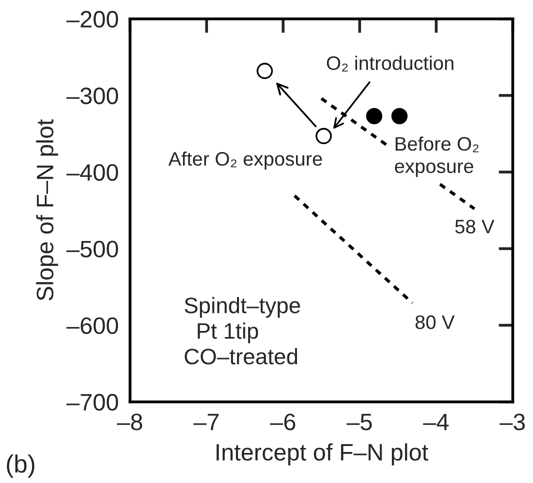 This screenshot has width=533, height=483. Describe the element at coordinates (435, 322) in the screenshot. I see `annotation: 80 V` at that location.